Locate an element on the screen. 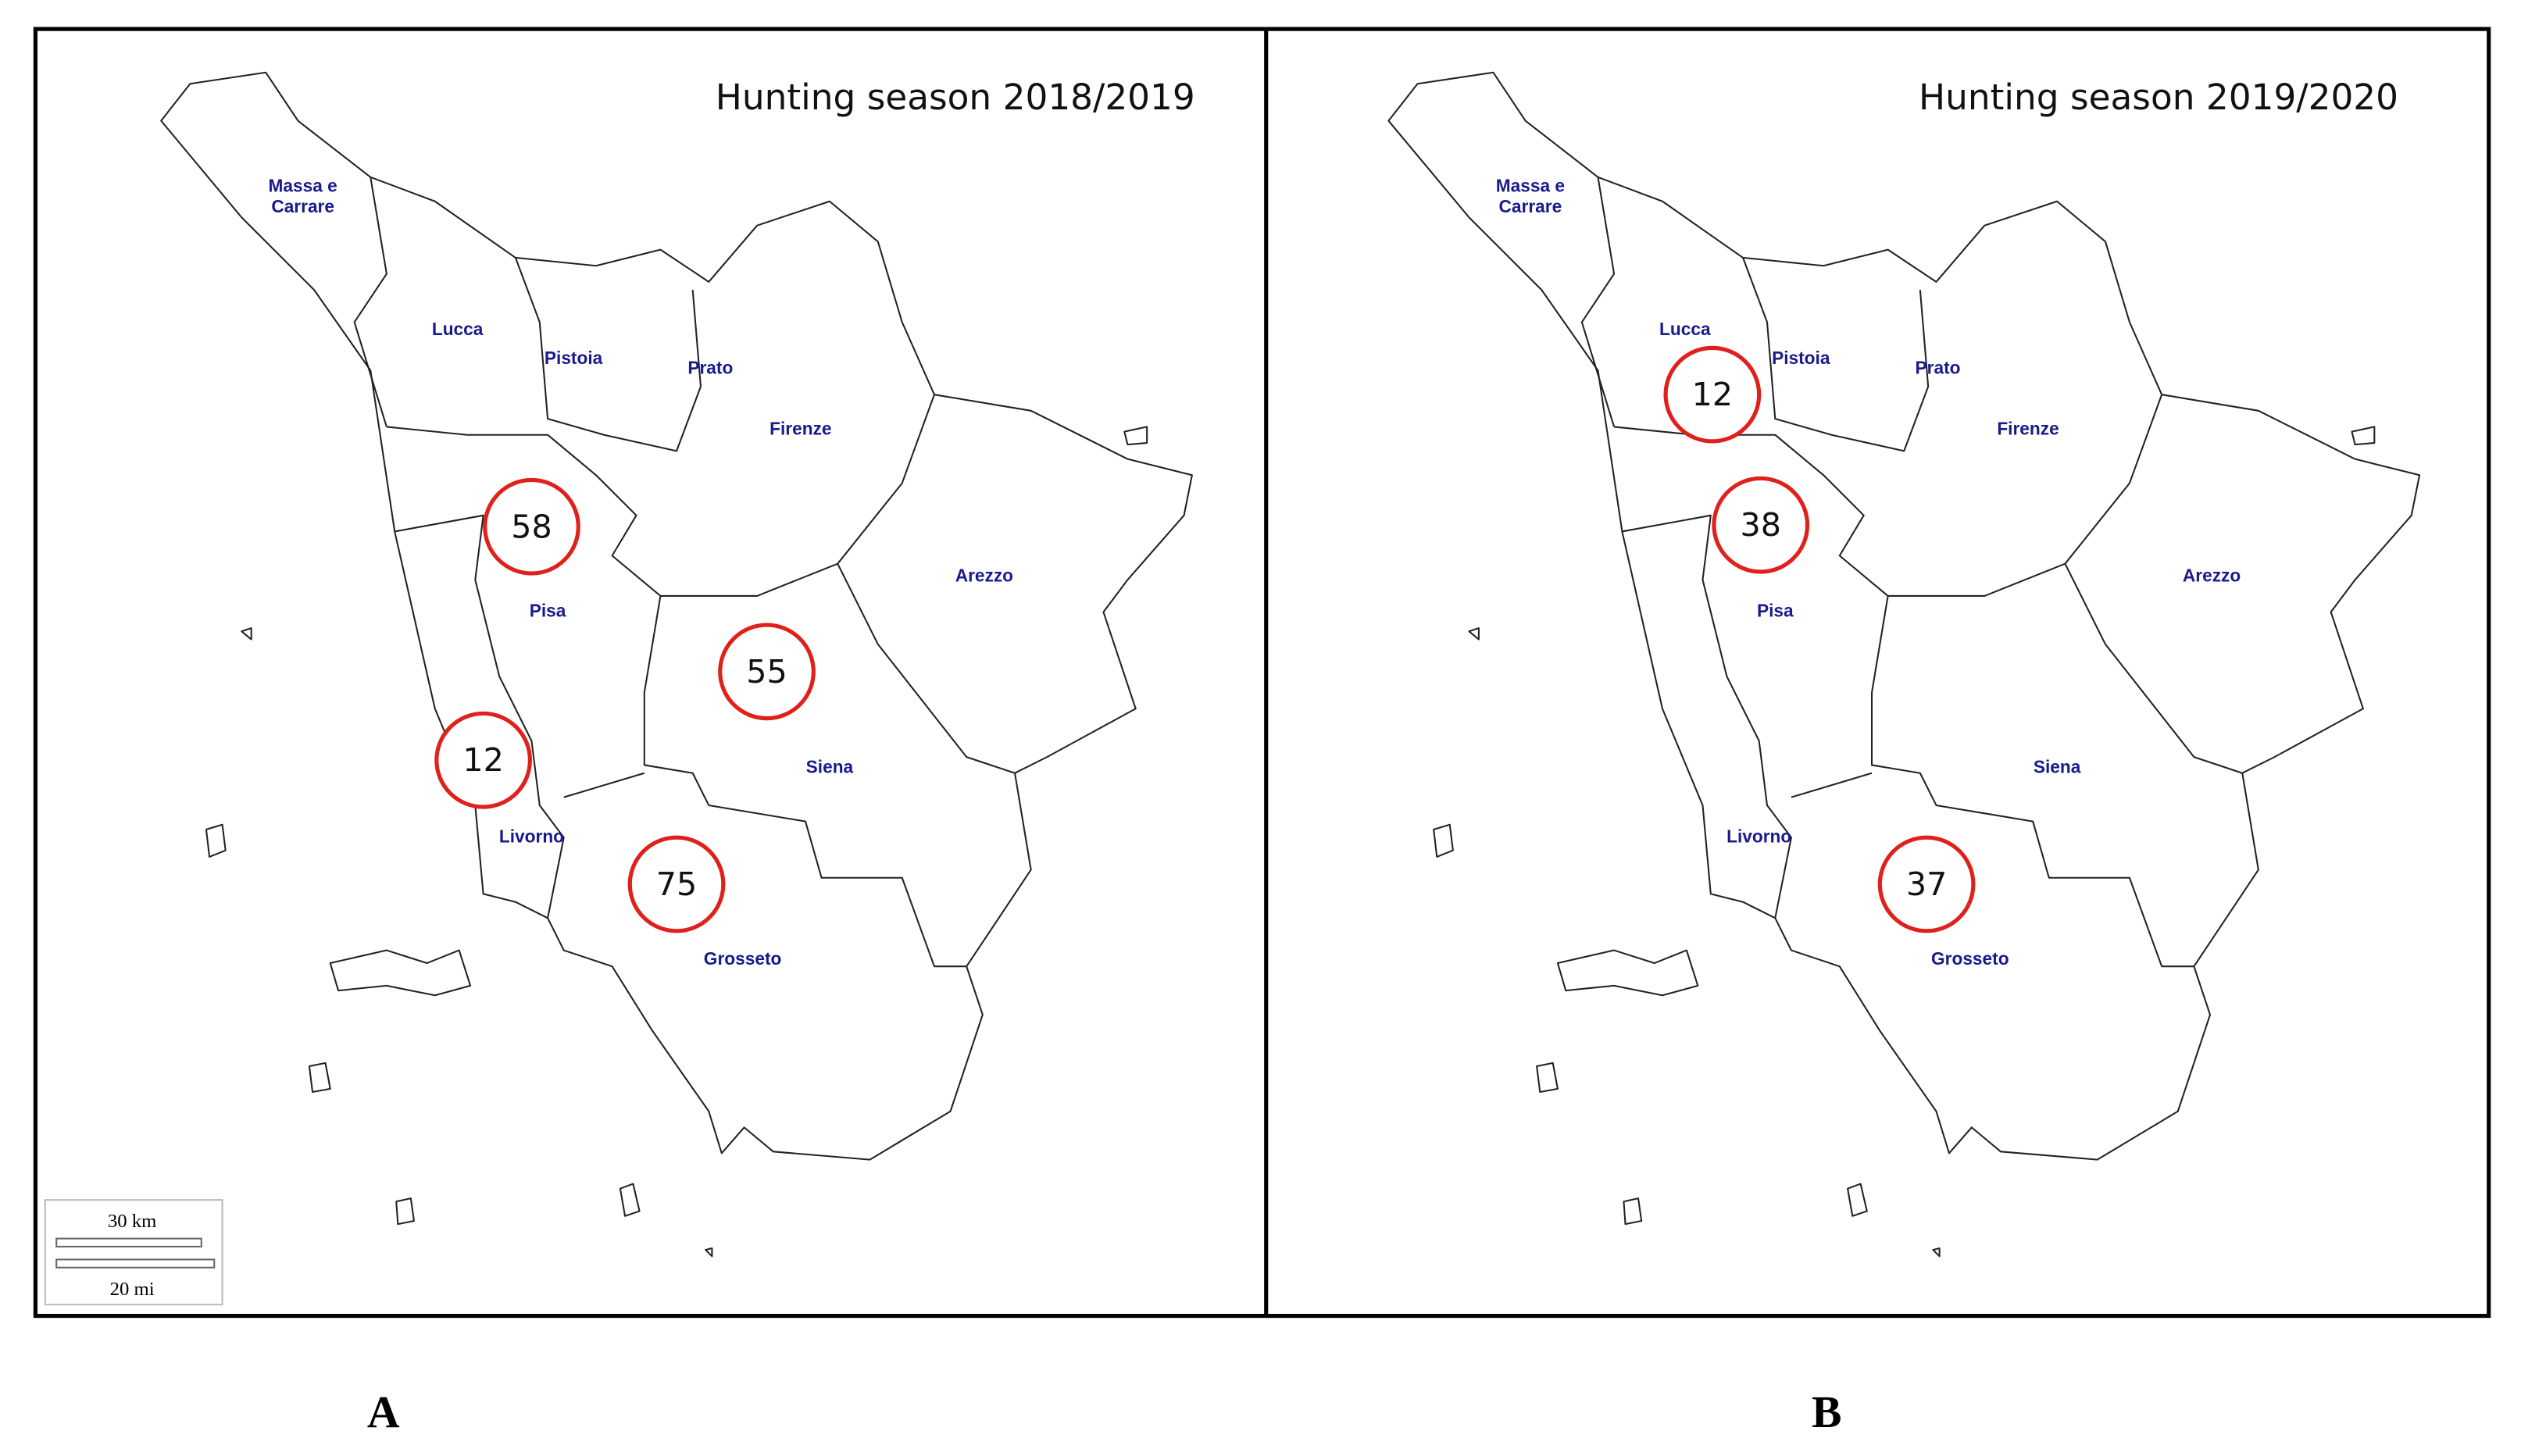 The height and width of the screenshot is (1456, 2521). panel-letter: B is located at coordinates (1827, 1412).